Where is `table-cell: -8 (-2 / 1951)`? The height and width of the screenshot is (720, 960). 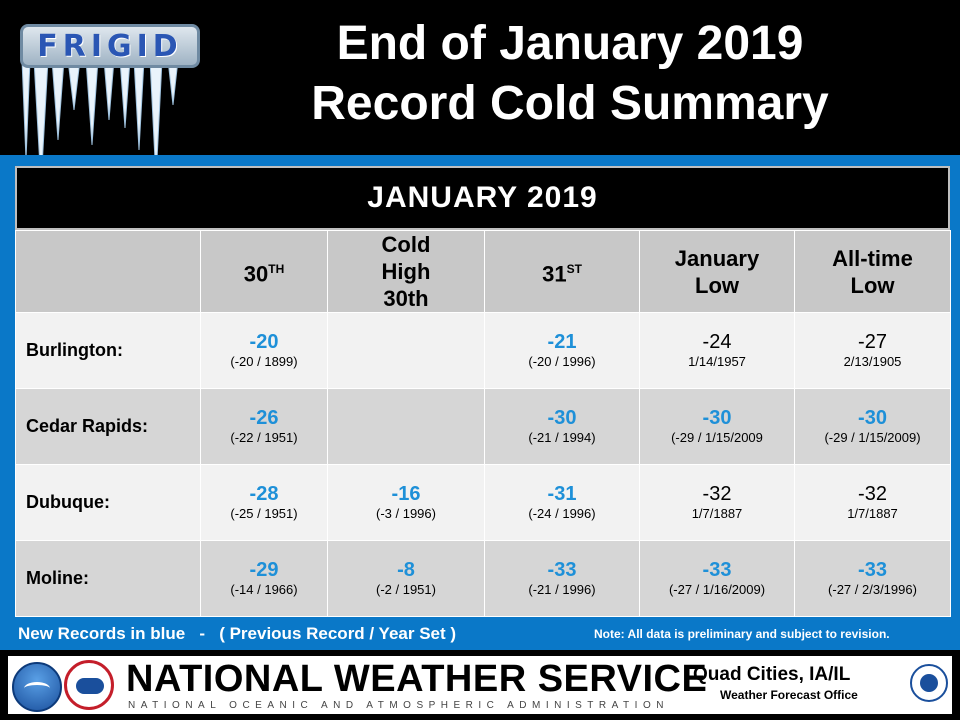 table-cell: -8 (-2 / 1951) is located at coordinates (406, 578).